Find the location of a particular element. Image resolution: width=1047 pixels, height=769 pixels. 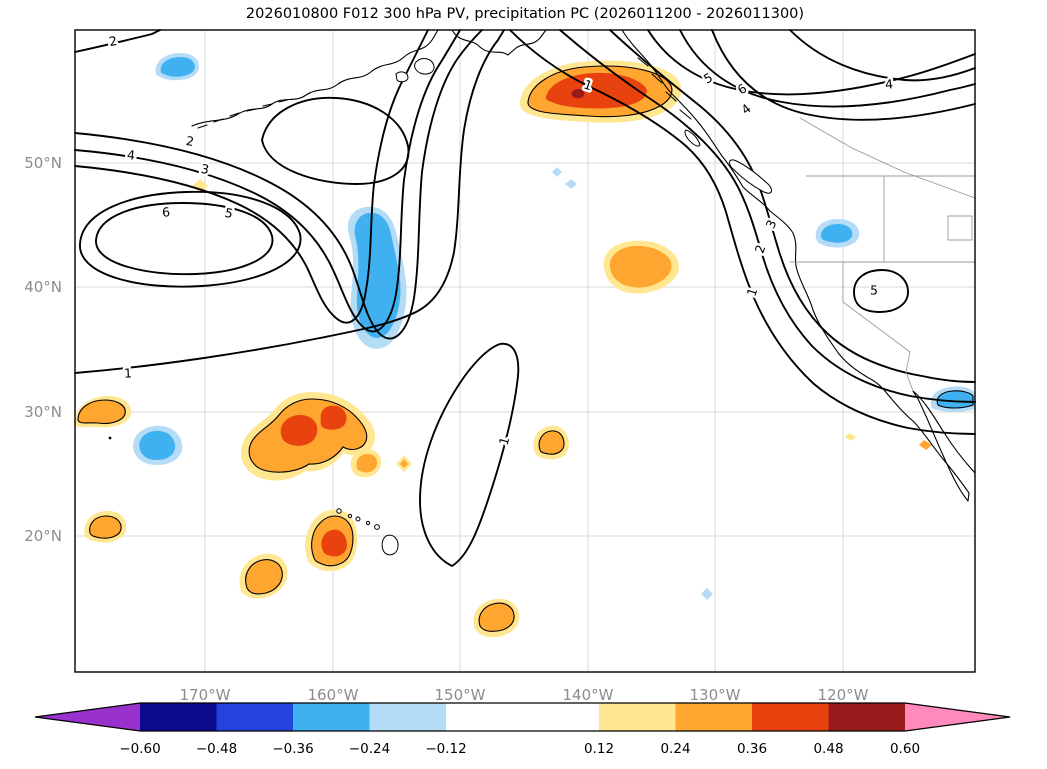

y-tick-label: 50°N is located at coordinates (43, 163).